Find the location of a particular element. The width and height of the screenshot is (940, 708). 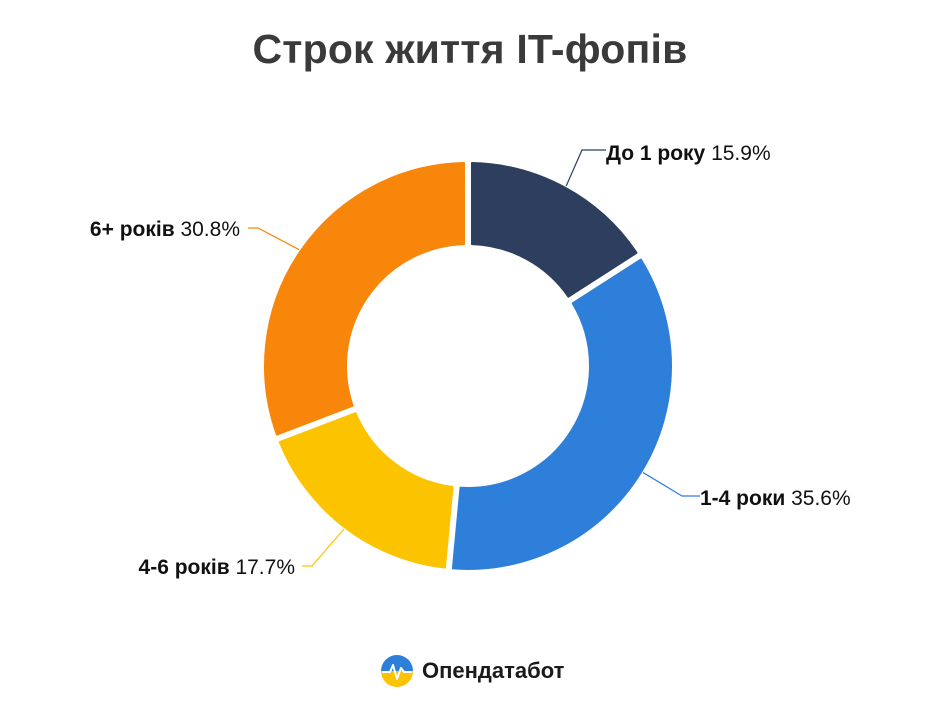

slice-label: 6+ років 30.8% is located at coordinates (165, 229).